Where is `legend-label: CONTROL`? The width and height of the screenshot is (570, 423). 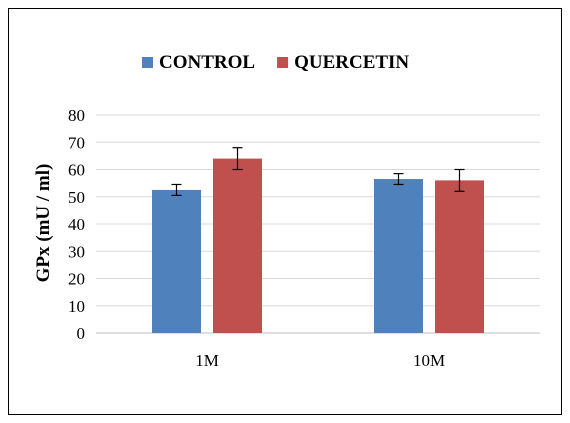 legend-label: CONTROL is located at coordinates (207, 62).